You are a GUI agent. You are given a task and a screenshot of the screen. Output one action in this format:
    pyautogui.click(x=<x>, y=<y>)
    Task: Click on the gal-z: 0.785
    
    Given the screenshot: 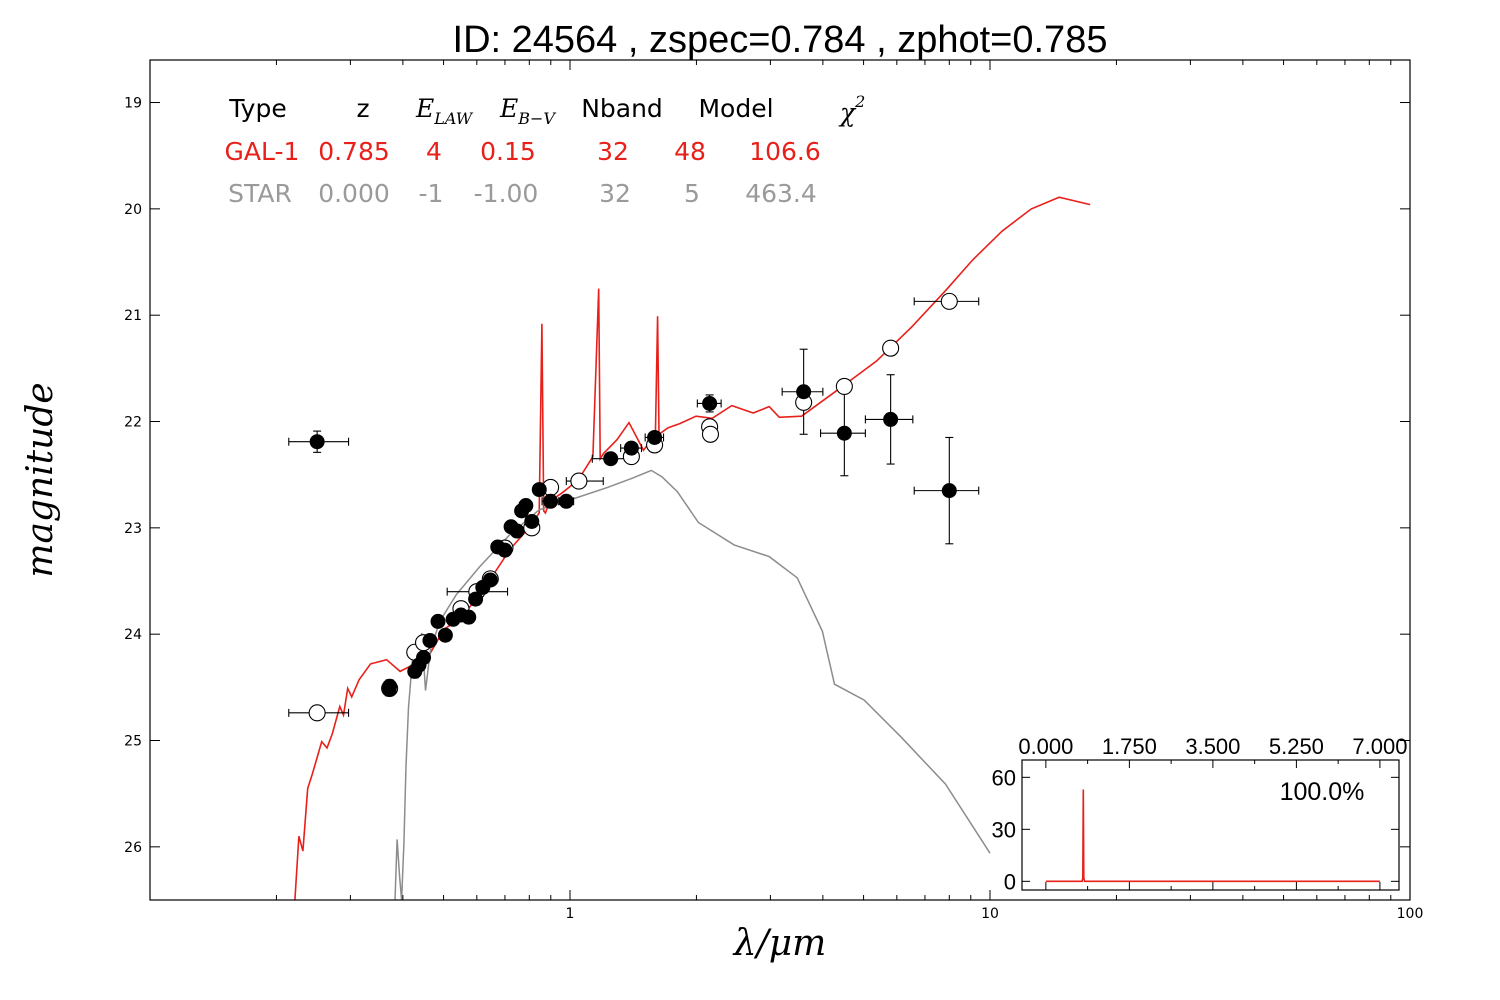 What is the action you would take?
    pyautogui.click(x=354, y=151)
    